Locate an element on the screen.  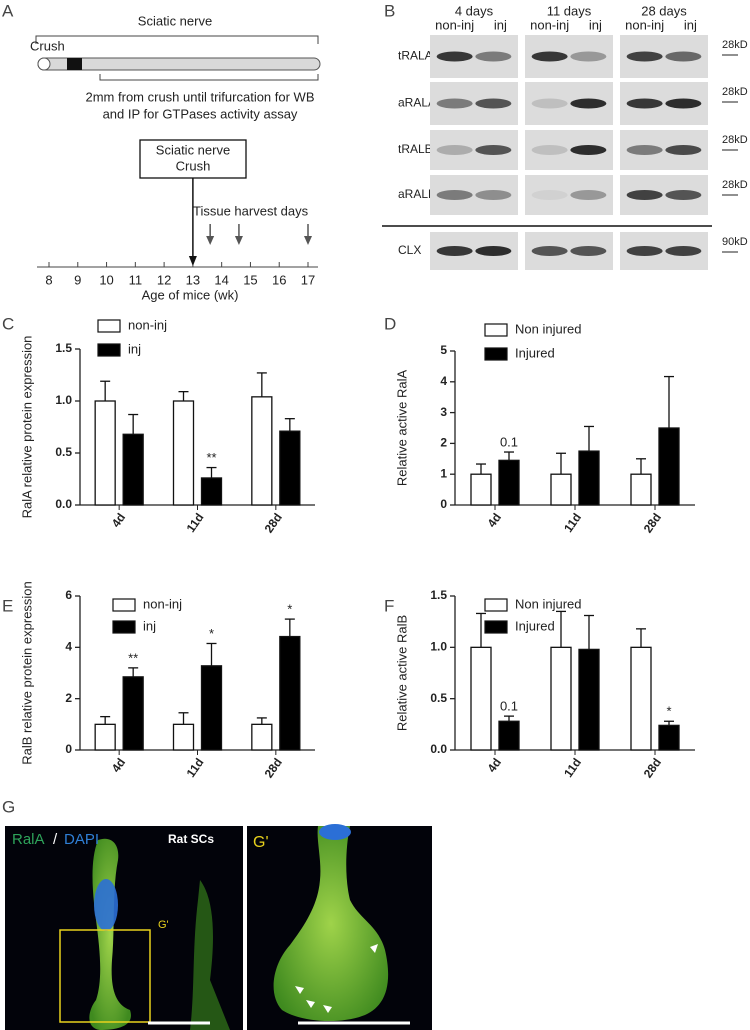
y-tick-label: 6 is located at coordinates (68, 595).